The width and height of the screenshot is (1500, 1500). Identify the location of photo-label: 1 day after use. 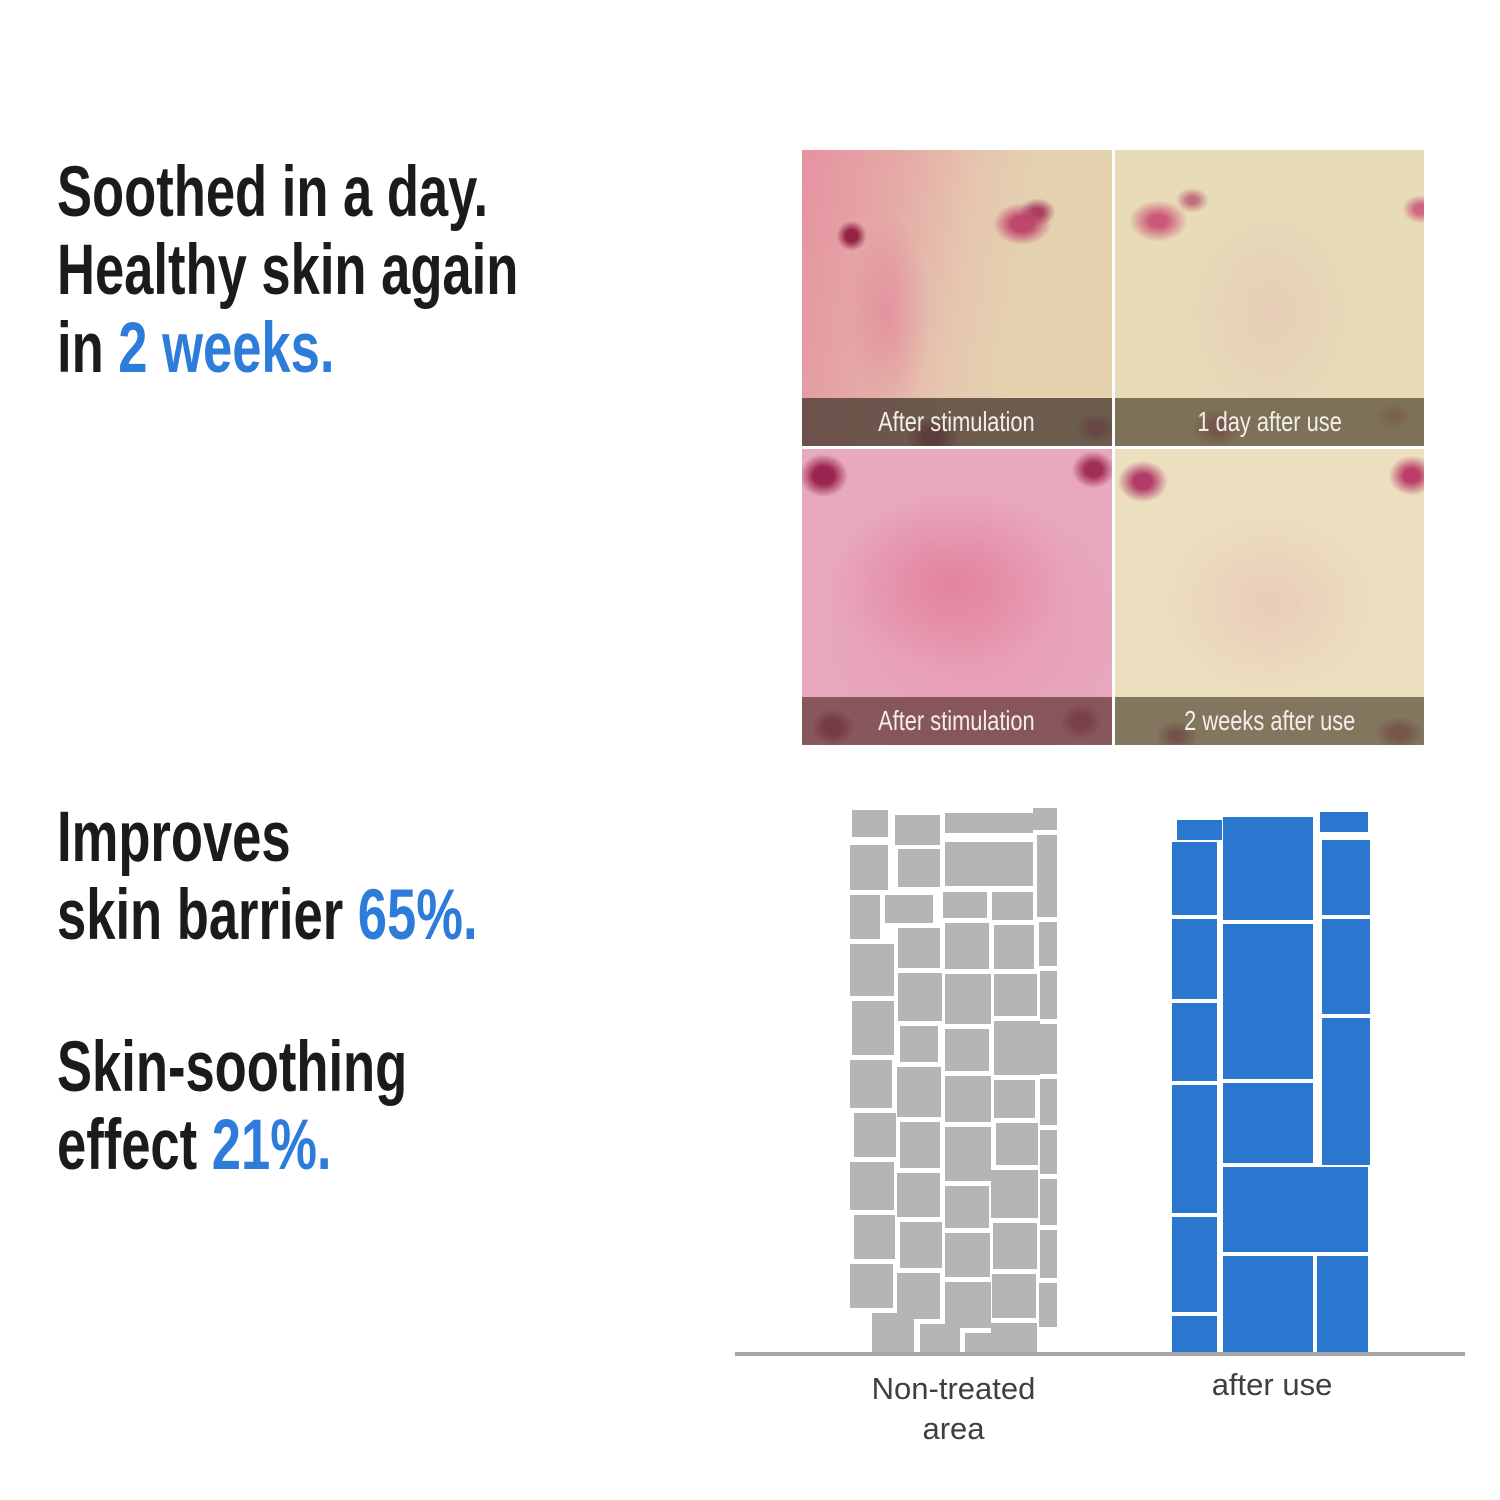
(1269, 421).